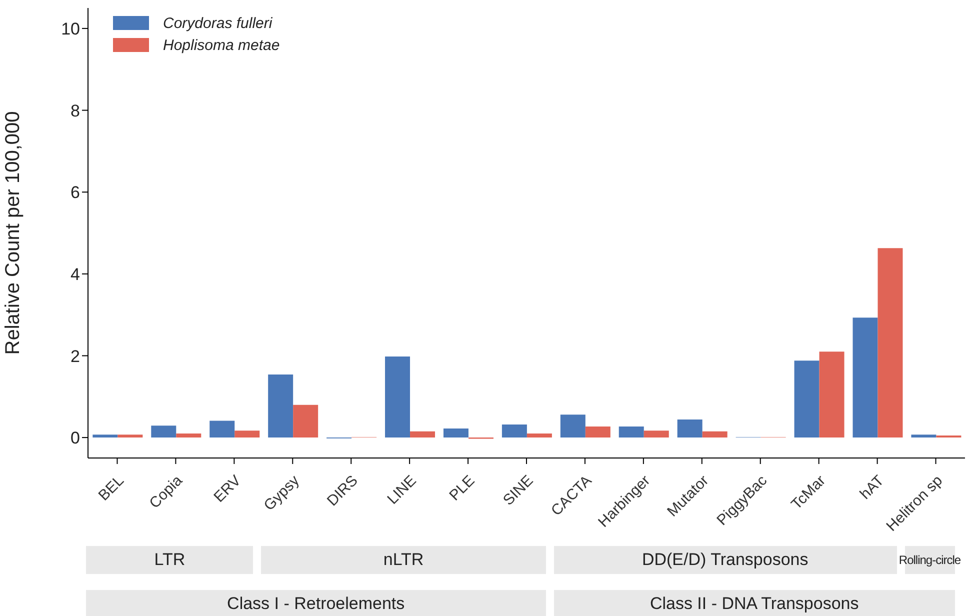 This screenshot has height=616, width=970. I want to click on text: Rolling-circle, so click(929, 560).